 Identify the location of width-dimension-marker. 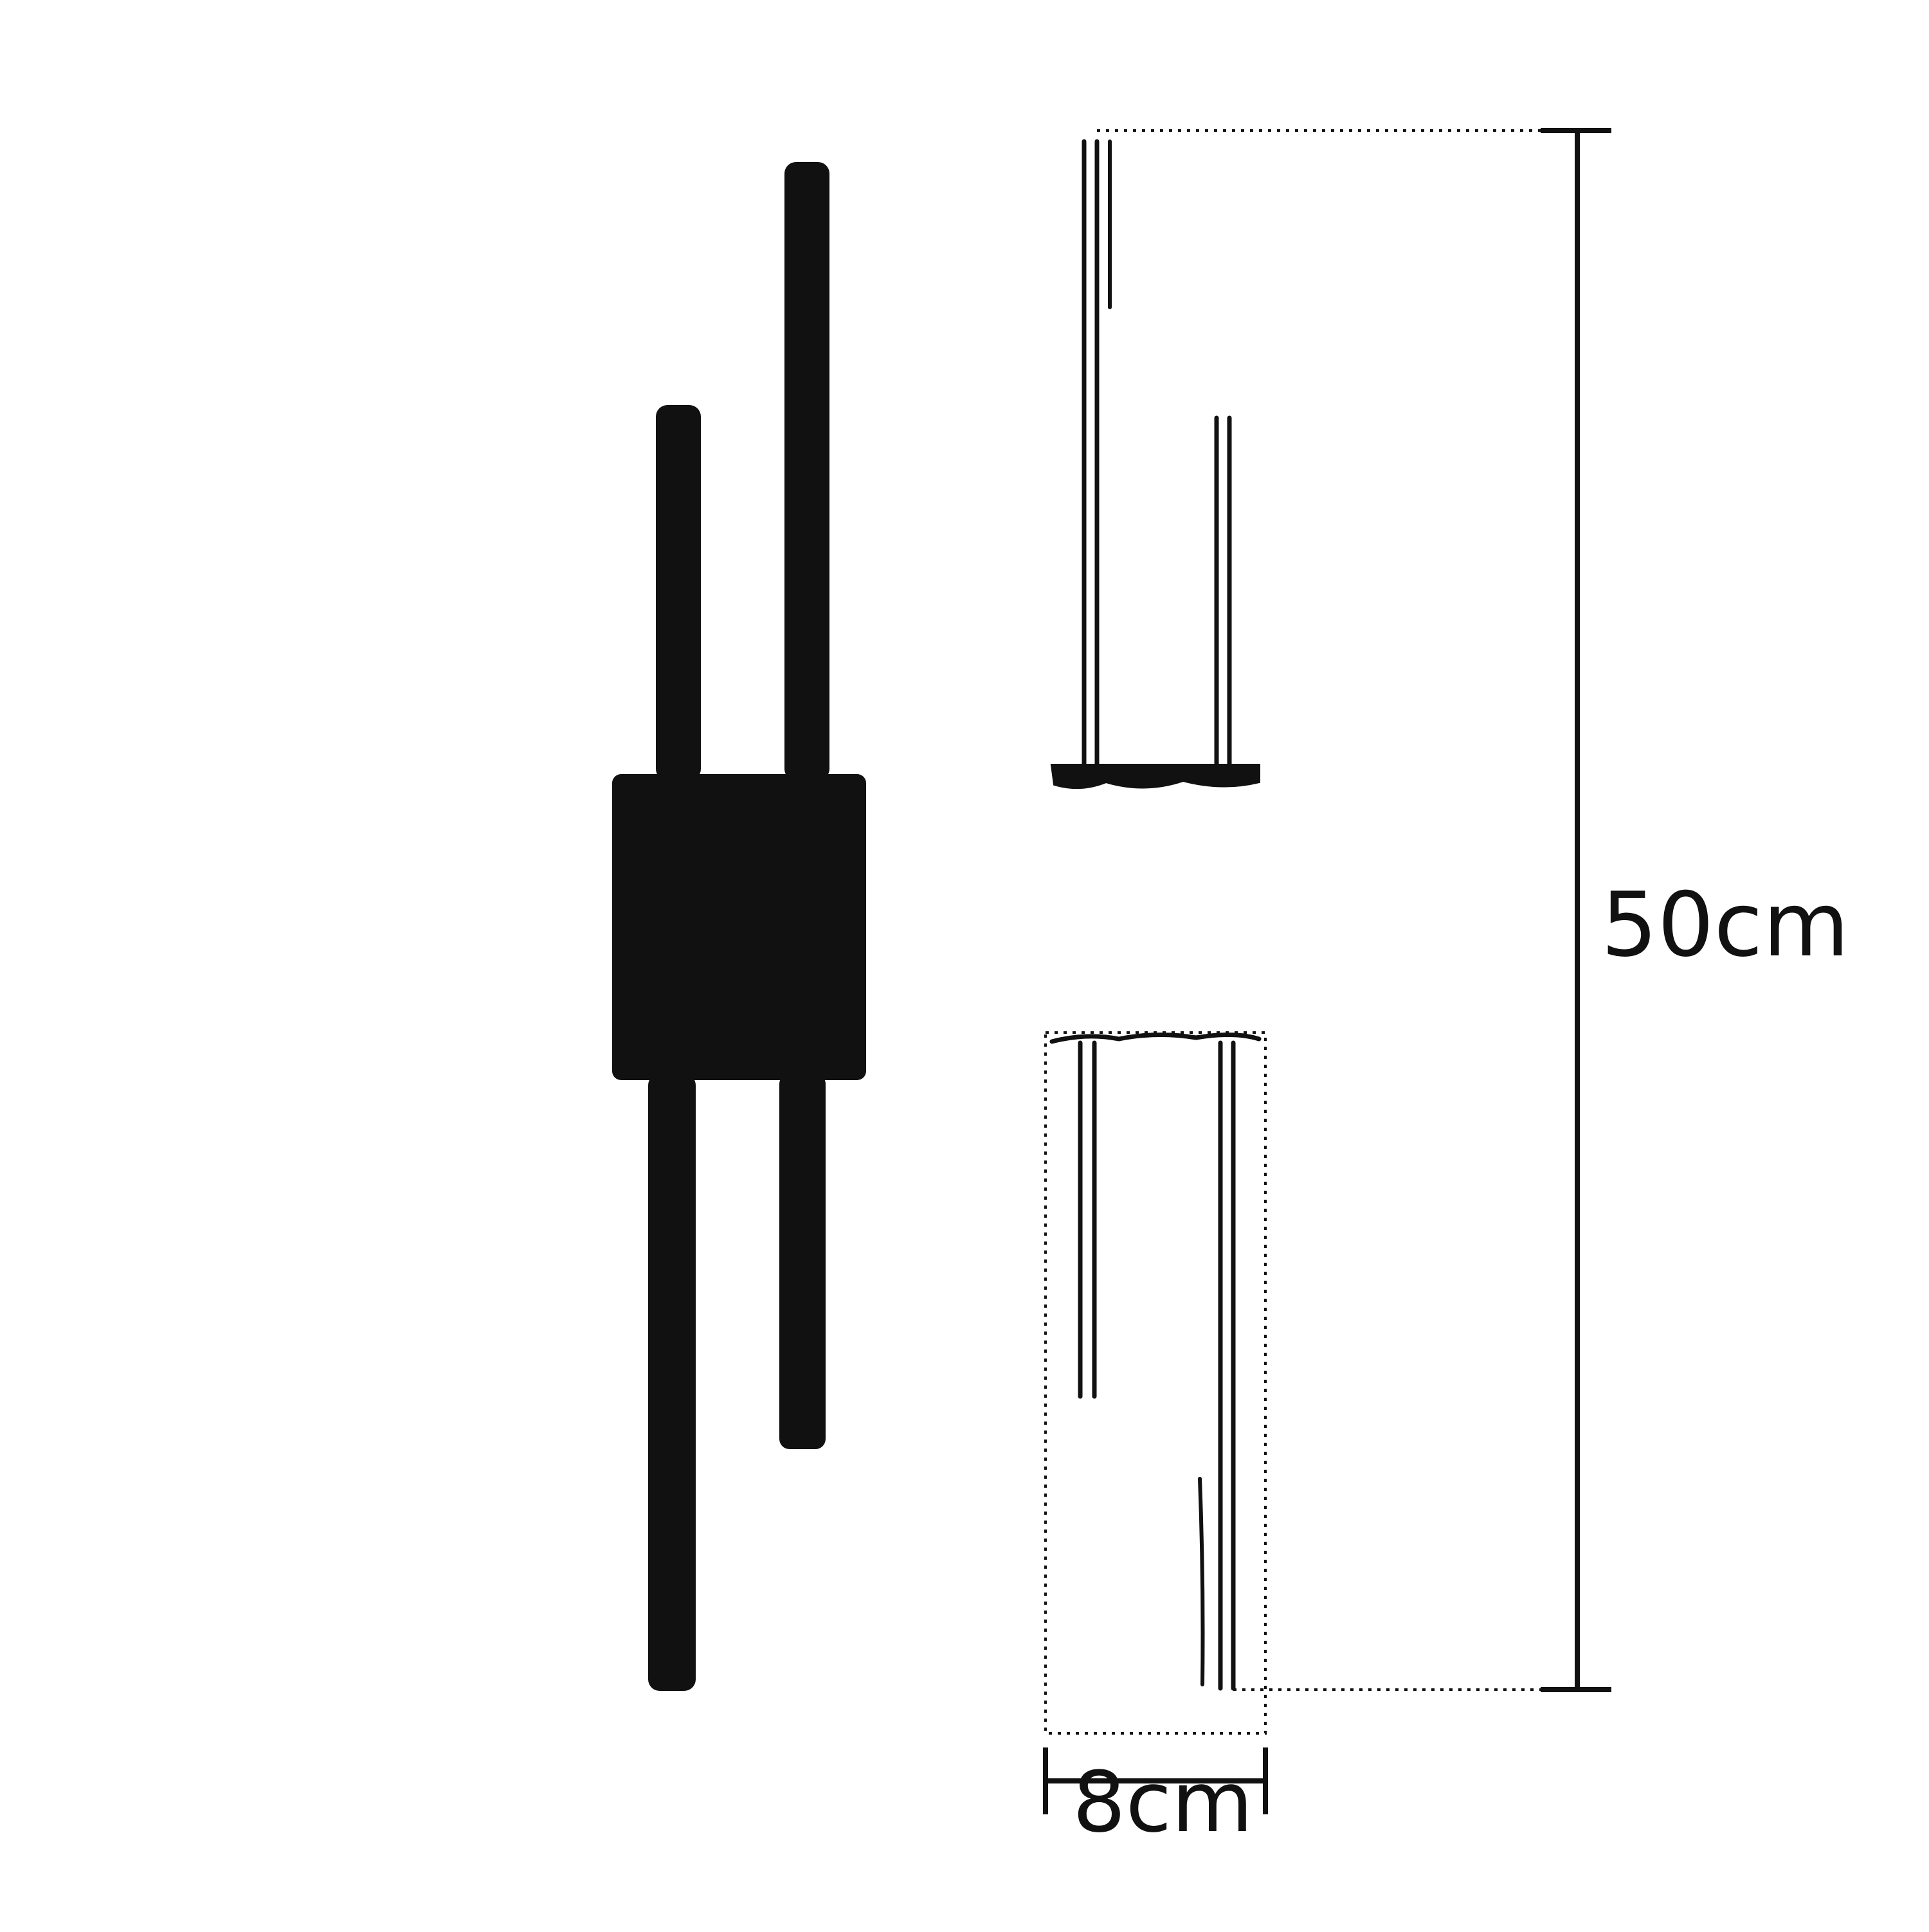
(1155, 1780).